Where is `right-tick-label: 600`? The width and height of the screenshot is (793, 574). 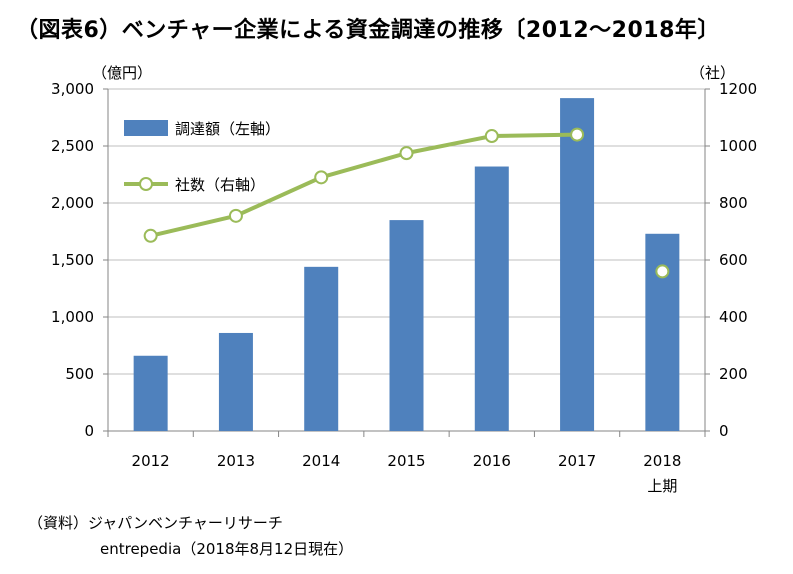 right-tick-label: 600 is located at coordinates (733, 260).